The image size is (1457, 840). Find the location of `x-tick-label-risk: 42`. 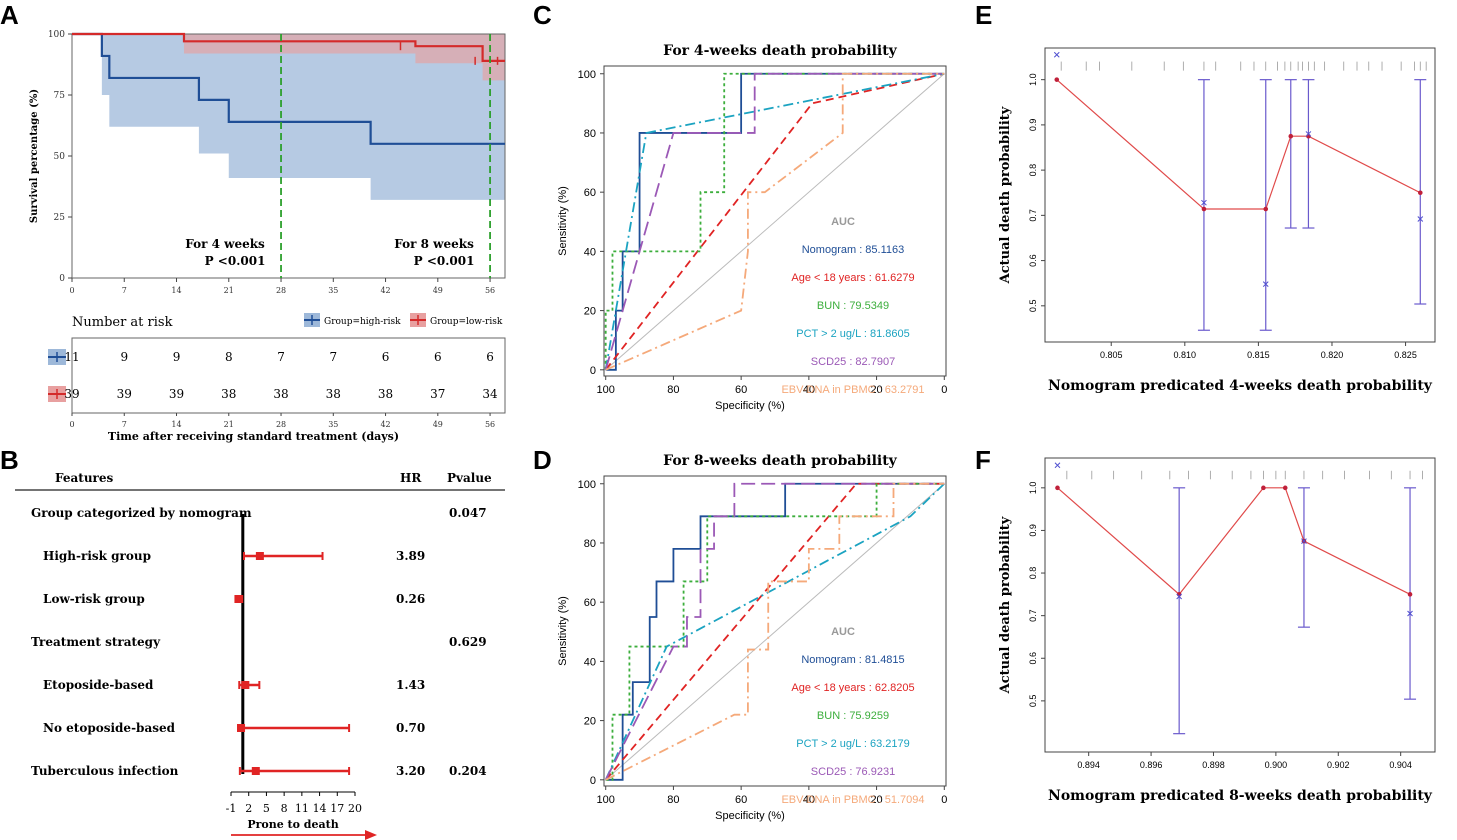

x-tick-label-risk: 42 is located at coordinates (385, 424).